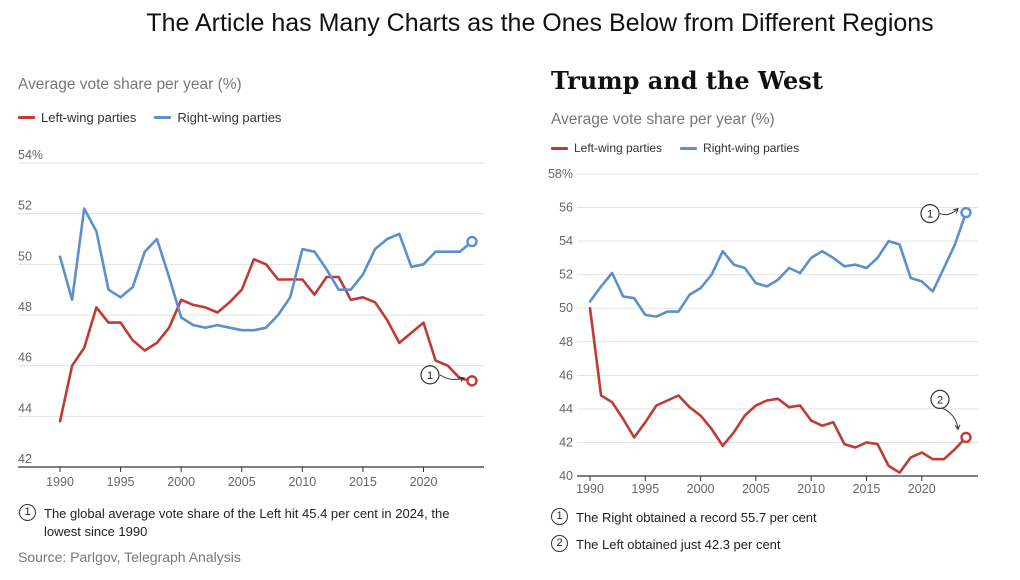  What do you see at coordinates (566, 241) in the screenshot?
I see `y-tick-label: 54` at bounding box center [566, 241].